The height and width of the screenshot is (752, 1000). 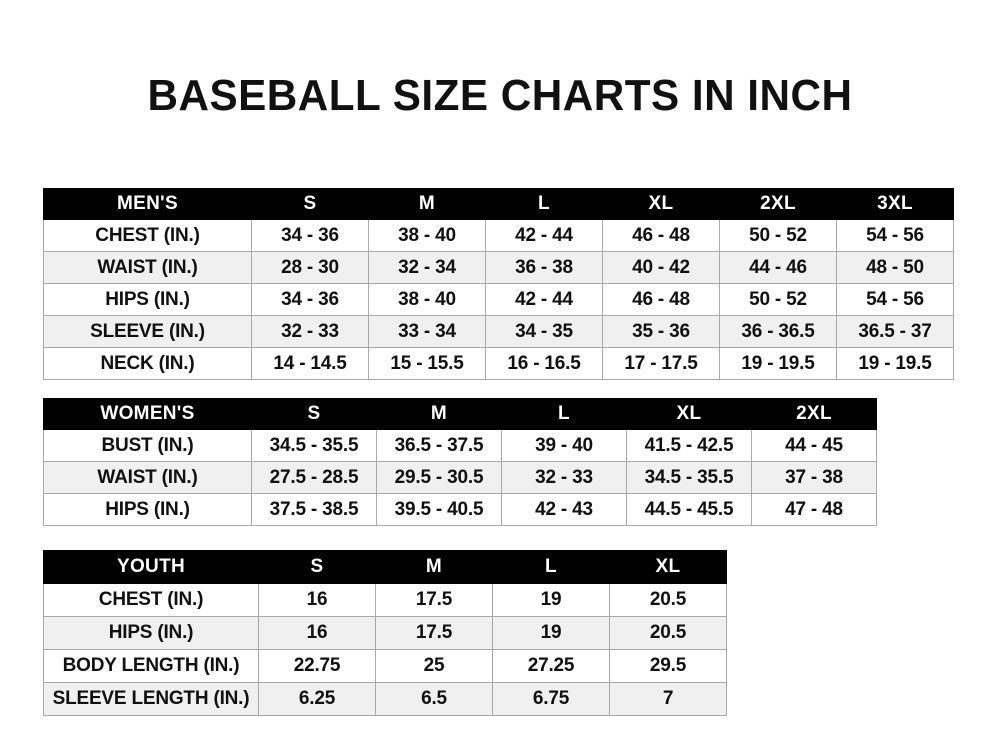 I want to click on cell: 39 - 40, so click(x=564, y=445).